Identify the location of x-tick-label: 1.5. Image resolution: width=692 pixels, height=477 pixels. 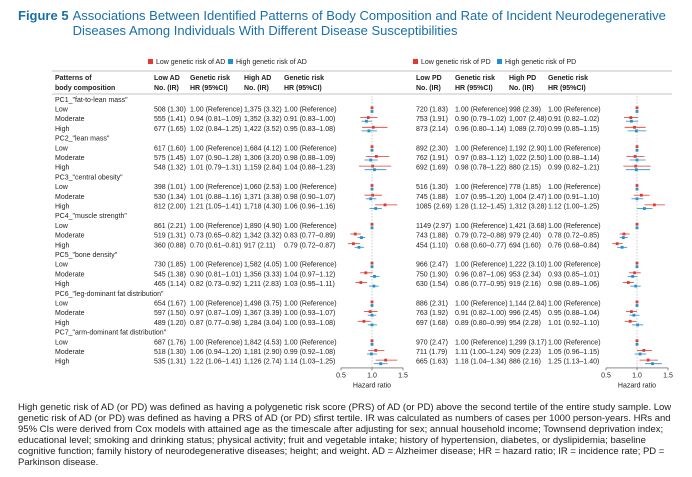
(668, 376).